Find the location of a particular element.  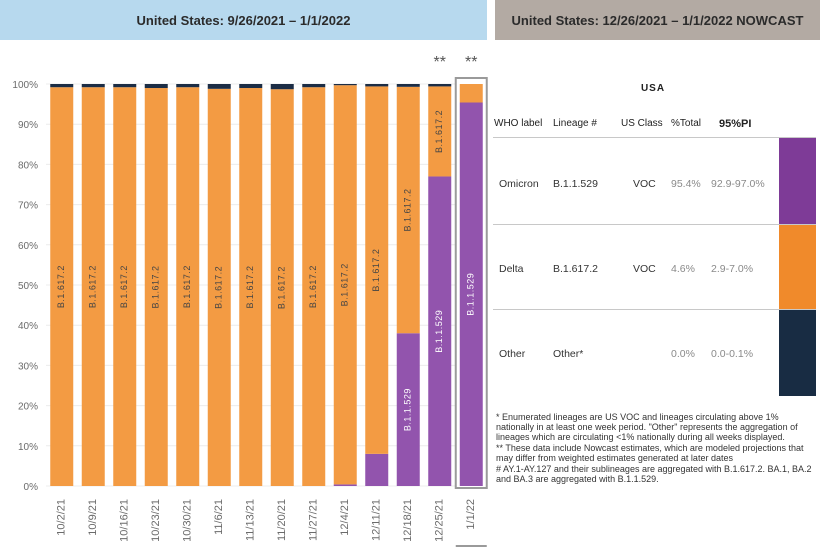

nowcast-highlight-box is located at coordinates (471, 283).